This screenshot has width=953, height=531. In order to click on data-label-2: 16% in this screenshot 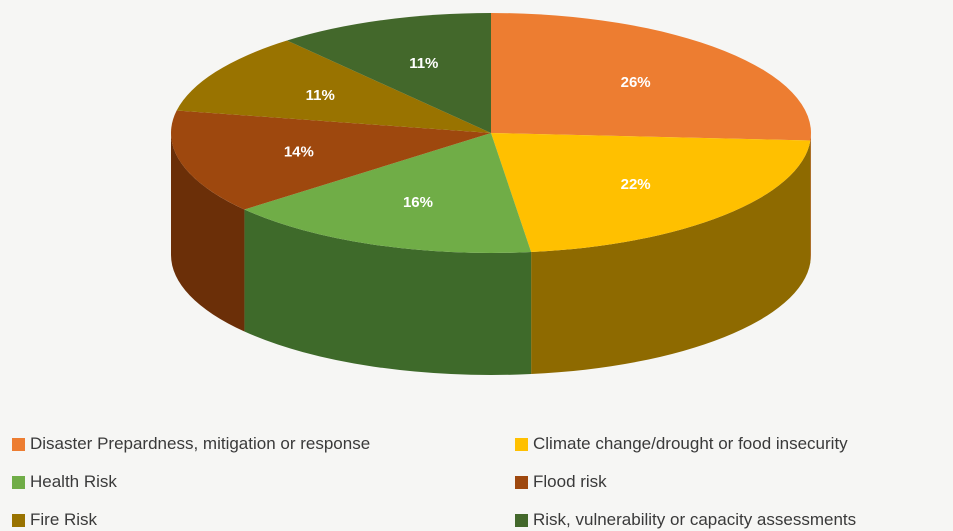, I will do `click(418, 202)`.